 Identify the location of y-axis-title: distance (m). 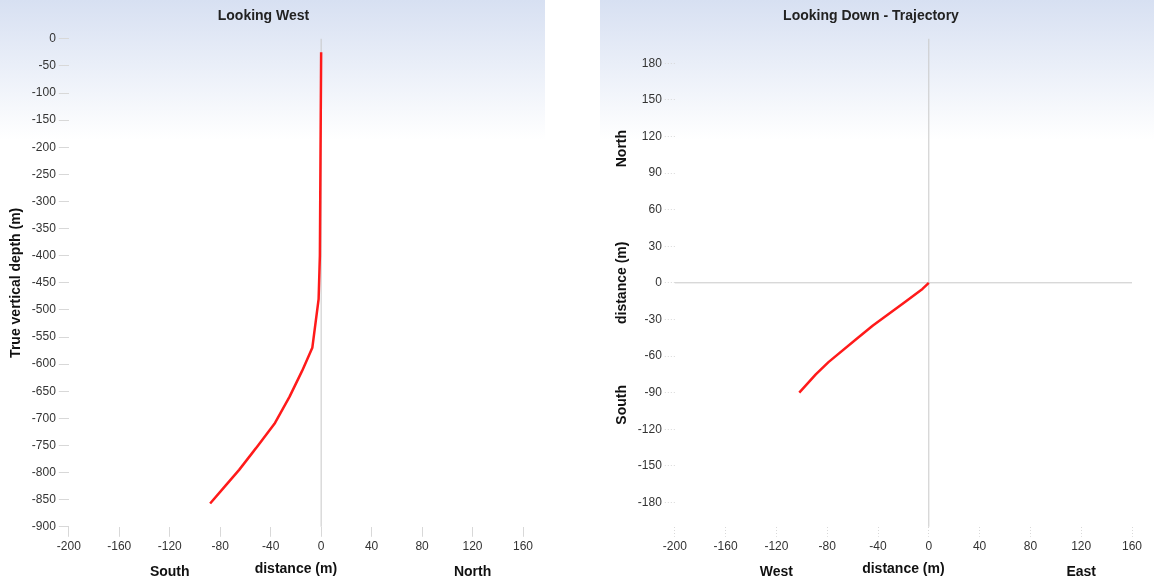
(621, 283).